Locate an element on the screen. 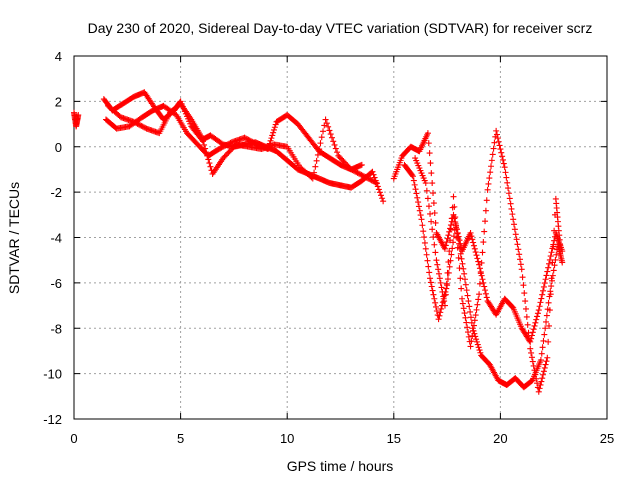 This screenshot has width=640, height=480. y-tick-label: -8 is located at coordinates (56, 328).